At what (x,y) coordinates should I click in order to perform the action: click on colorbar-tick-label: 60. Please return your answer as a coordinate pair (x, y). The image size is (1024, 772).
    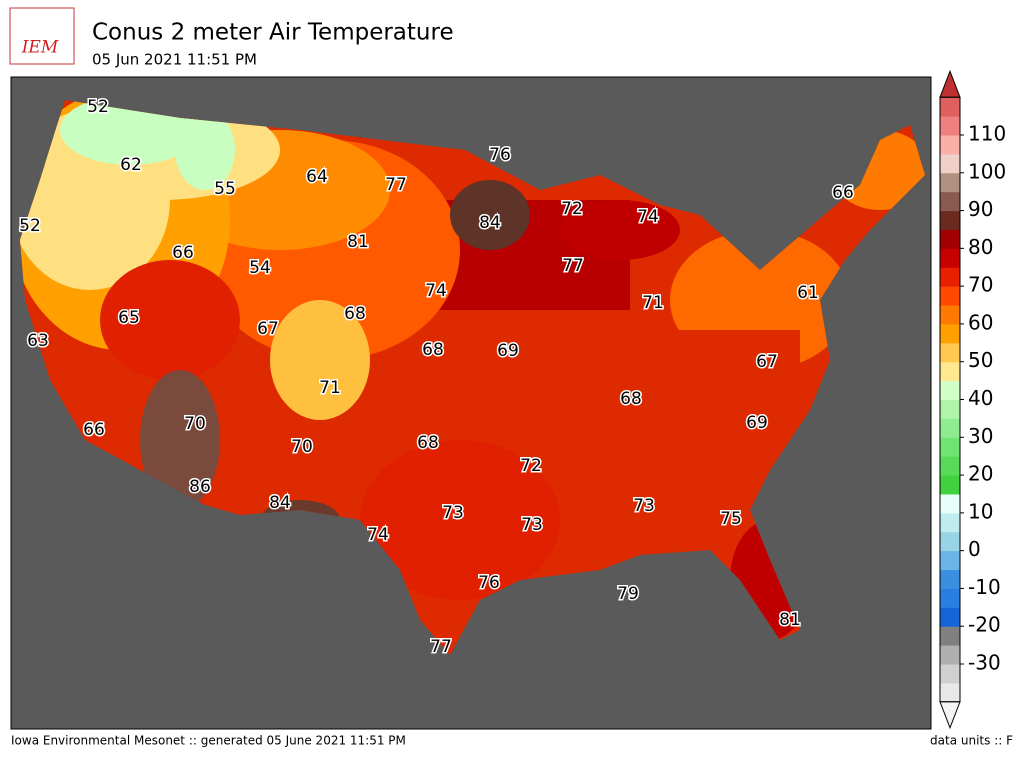
    Looking at the image, I should click on (980, 322).